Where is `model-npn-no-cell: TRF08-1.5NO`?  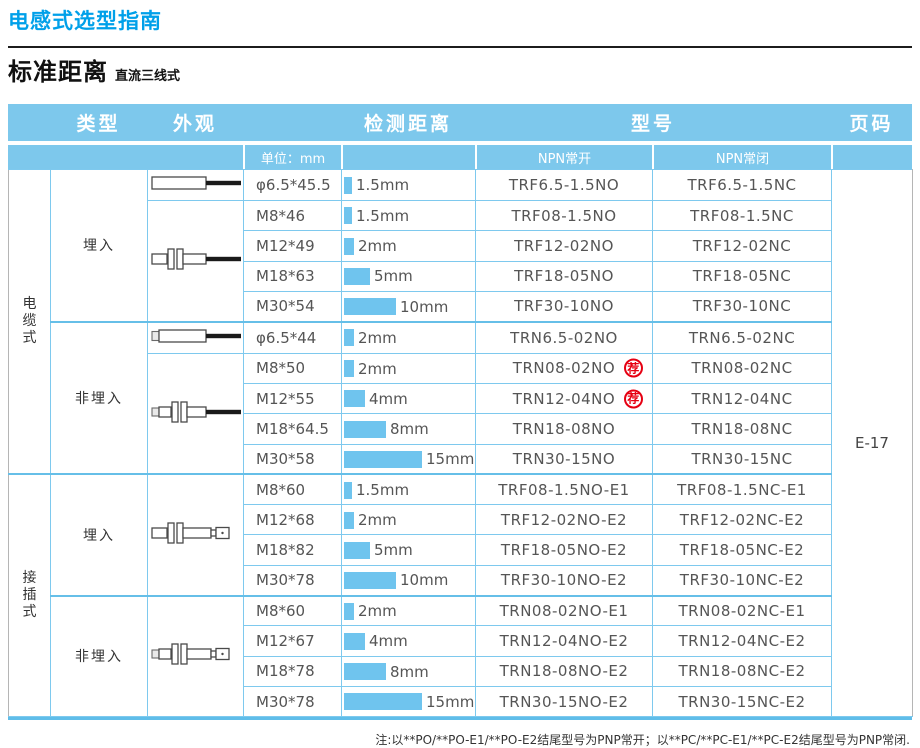
model-npn-no-cell: TRF08-1.5NO is located at coordinates (564, 215).